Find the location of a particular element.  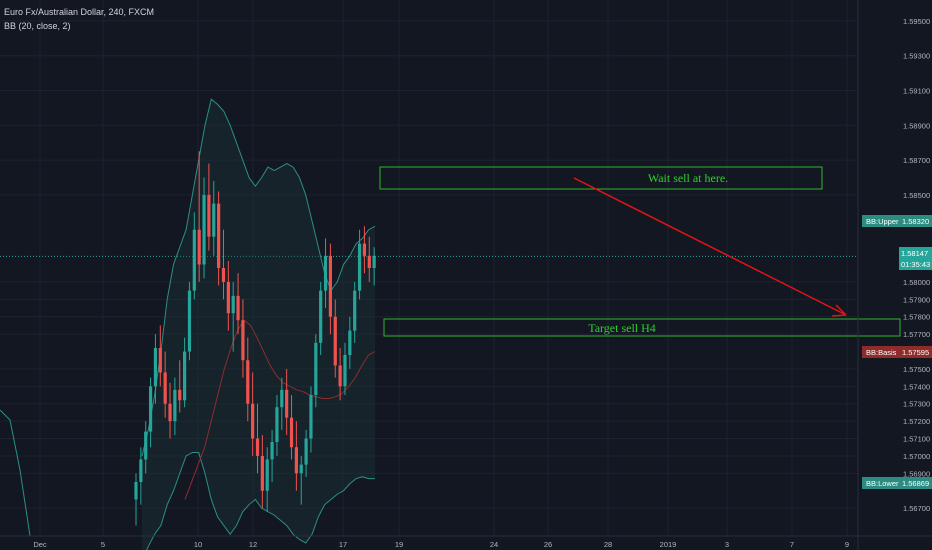

price-tick-label: 1.56700 is located at coordinates (916, 508).